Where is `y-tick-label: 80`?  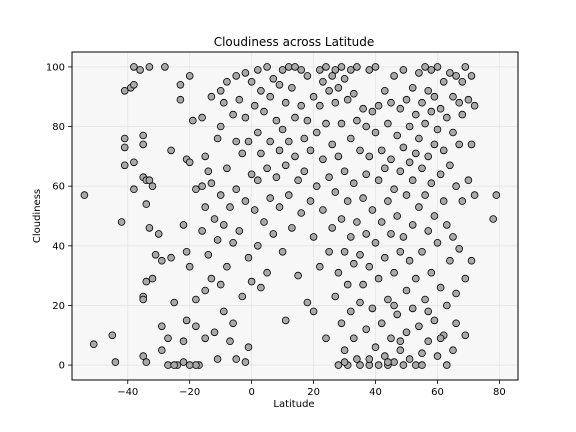 y-tick-label: 80 is located at coordinates (58, 127).